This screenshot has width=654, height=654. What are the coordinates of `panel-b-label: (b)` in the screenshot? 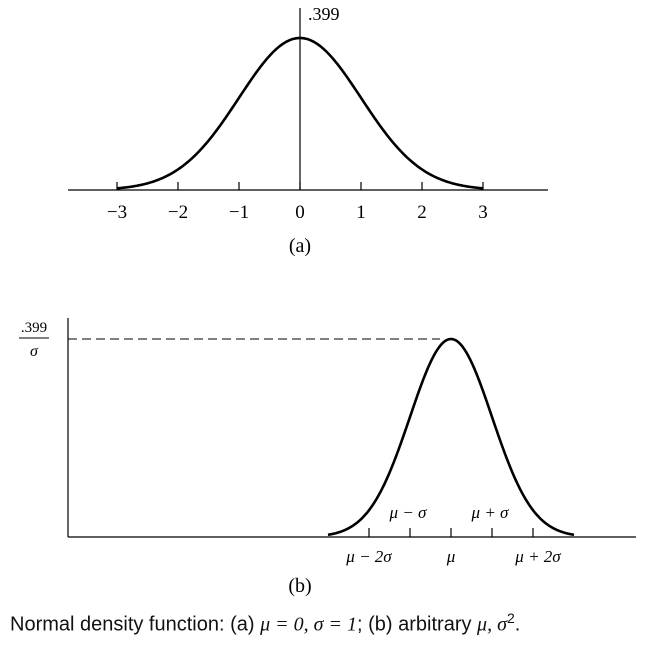 It's located at (299, 586).